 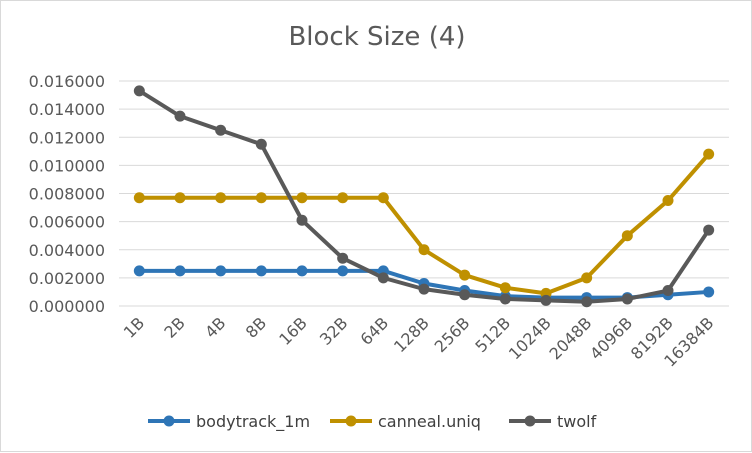 I want to click on x-tick-label: 256B, so click(x=452, y=334).